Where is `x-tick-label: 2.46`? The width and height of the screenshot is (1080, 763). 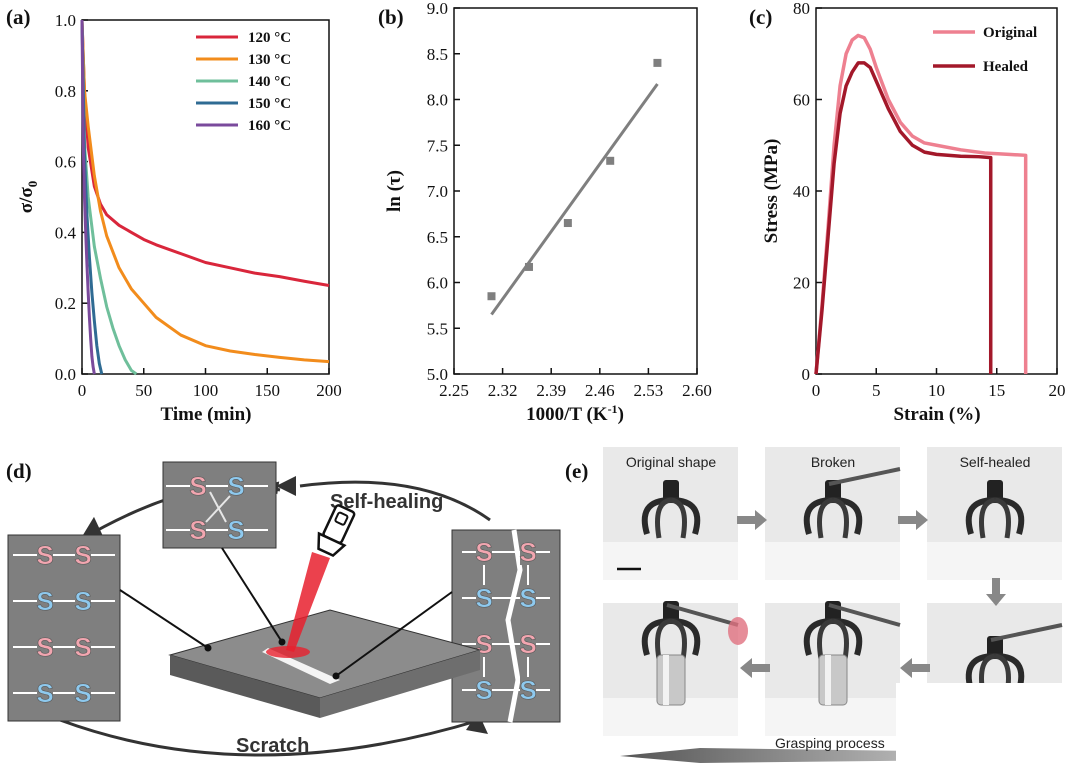 x-tick-label: 2.46 is located at coordinates (600, 390).